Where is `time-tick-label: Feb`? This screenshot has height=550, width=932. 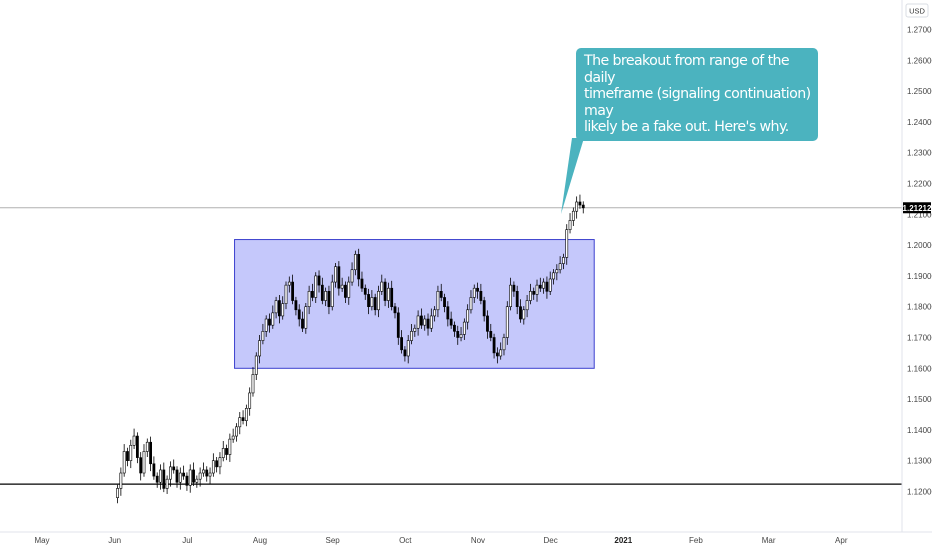 time-tick-label: Feb is located at coordinates (696, 540).